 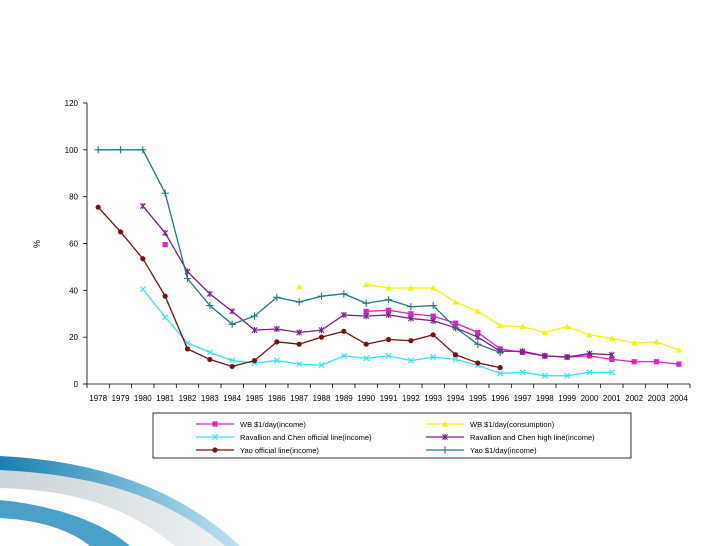 I want to click on x-tick-label: 1983, so click(x=210, y=398).